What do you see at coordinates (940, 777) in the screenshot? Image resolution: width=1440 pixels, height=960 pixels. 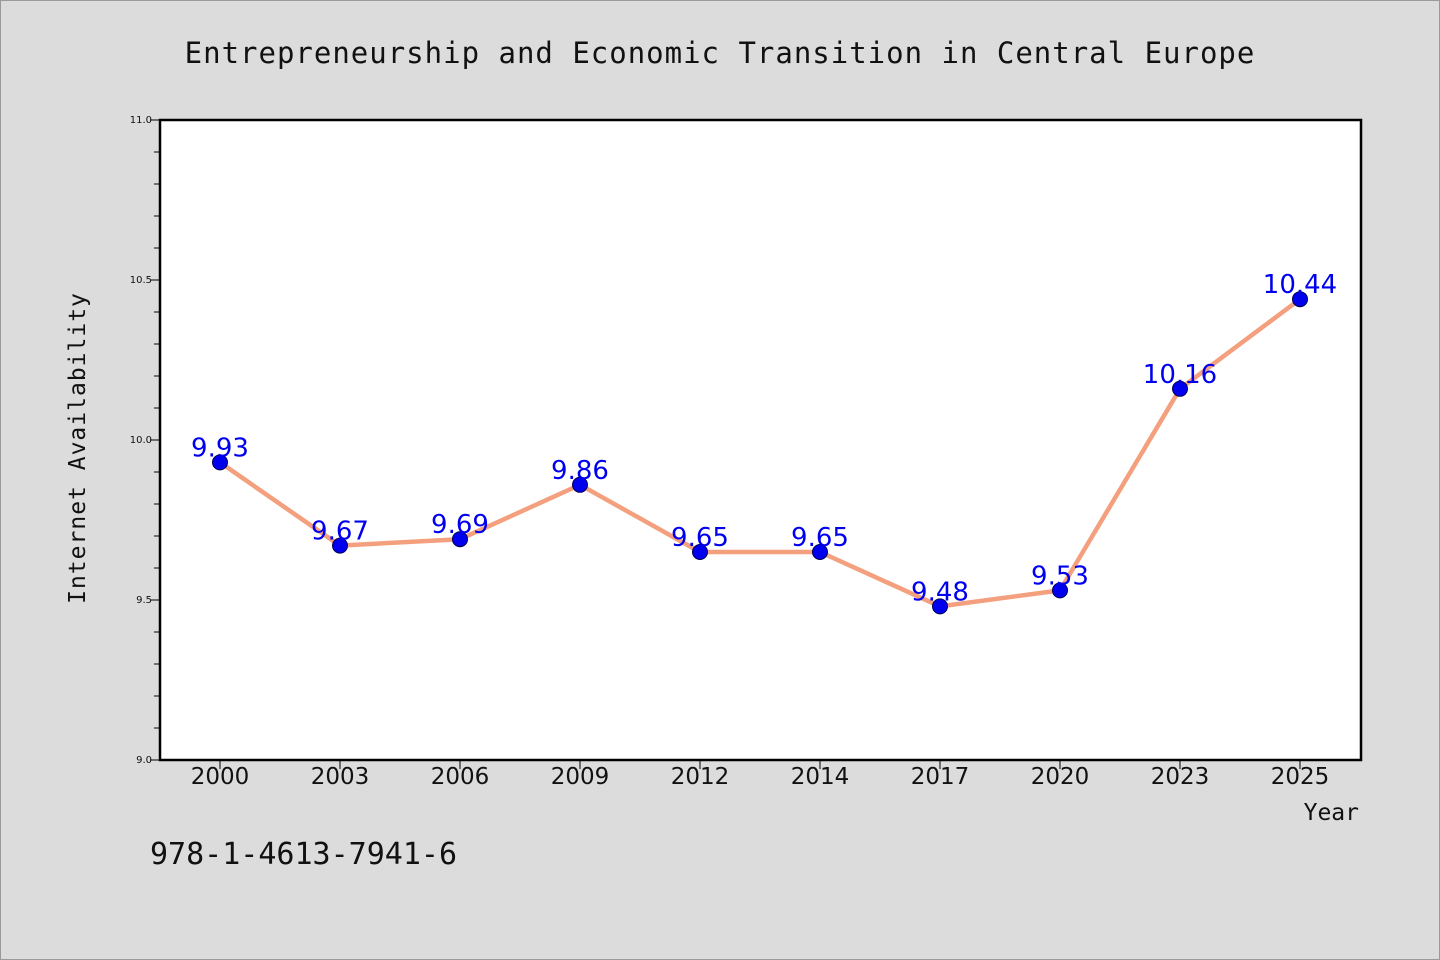 I see `x-tick-label: 2017` at bounding box center [940, 777].